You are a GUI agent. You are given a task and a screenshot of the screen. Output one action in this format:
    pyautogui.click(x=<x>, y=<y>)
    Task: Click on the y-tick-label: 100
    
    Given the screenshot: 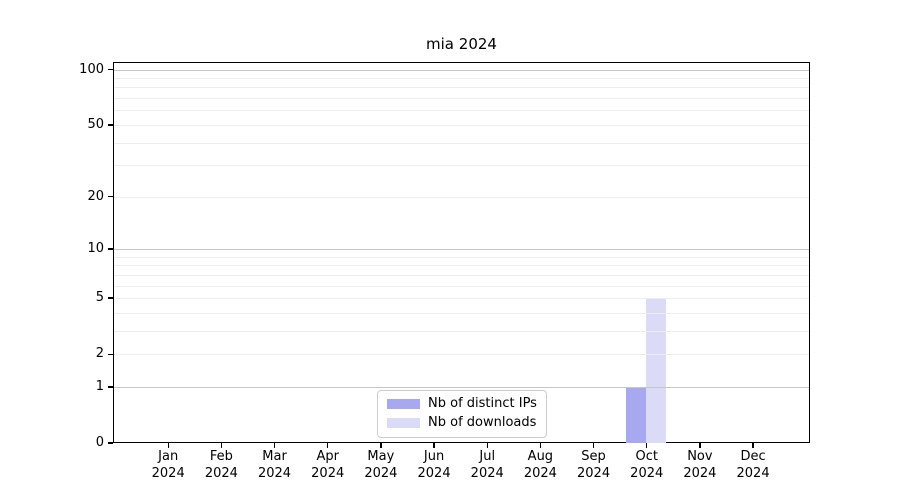 What is the action you would take?
    pyautogui.click(x=91, y=69)
    